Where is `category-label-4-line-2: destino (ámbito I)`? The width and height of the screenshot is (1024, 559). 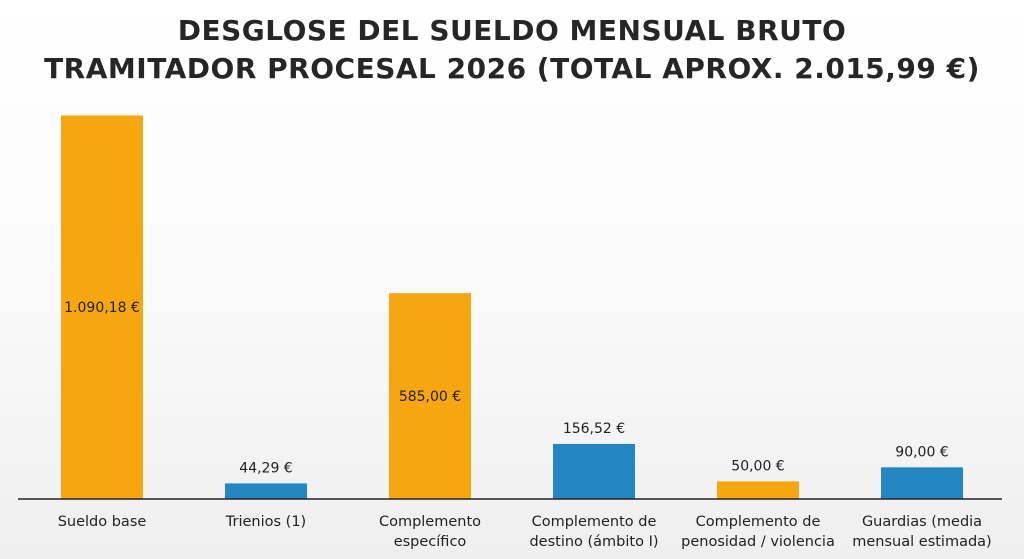 category-label-4-line-2: destino (ámbito I) is located at coordinates (593, 542).